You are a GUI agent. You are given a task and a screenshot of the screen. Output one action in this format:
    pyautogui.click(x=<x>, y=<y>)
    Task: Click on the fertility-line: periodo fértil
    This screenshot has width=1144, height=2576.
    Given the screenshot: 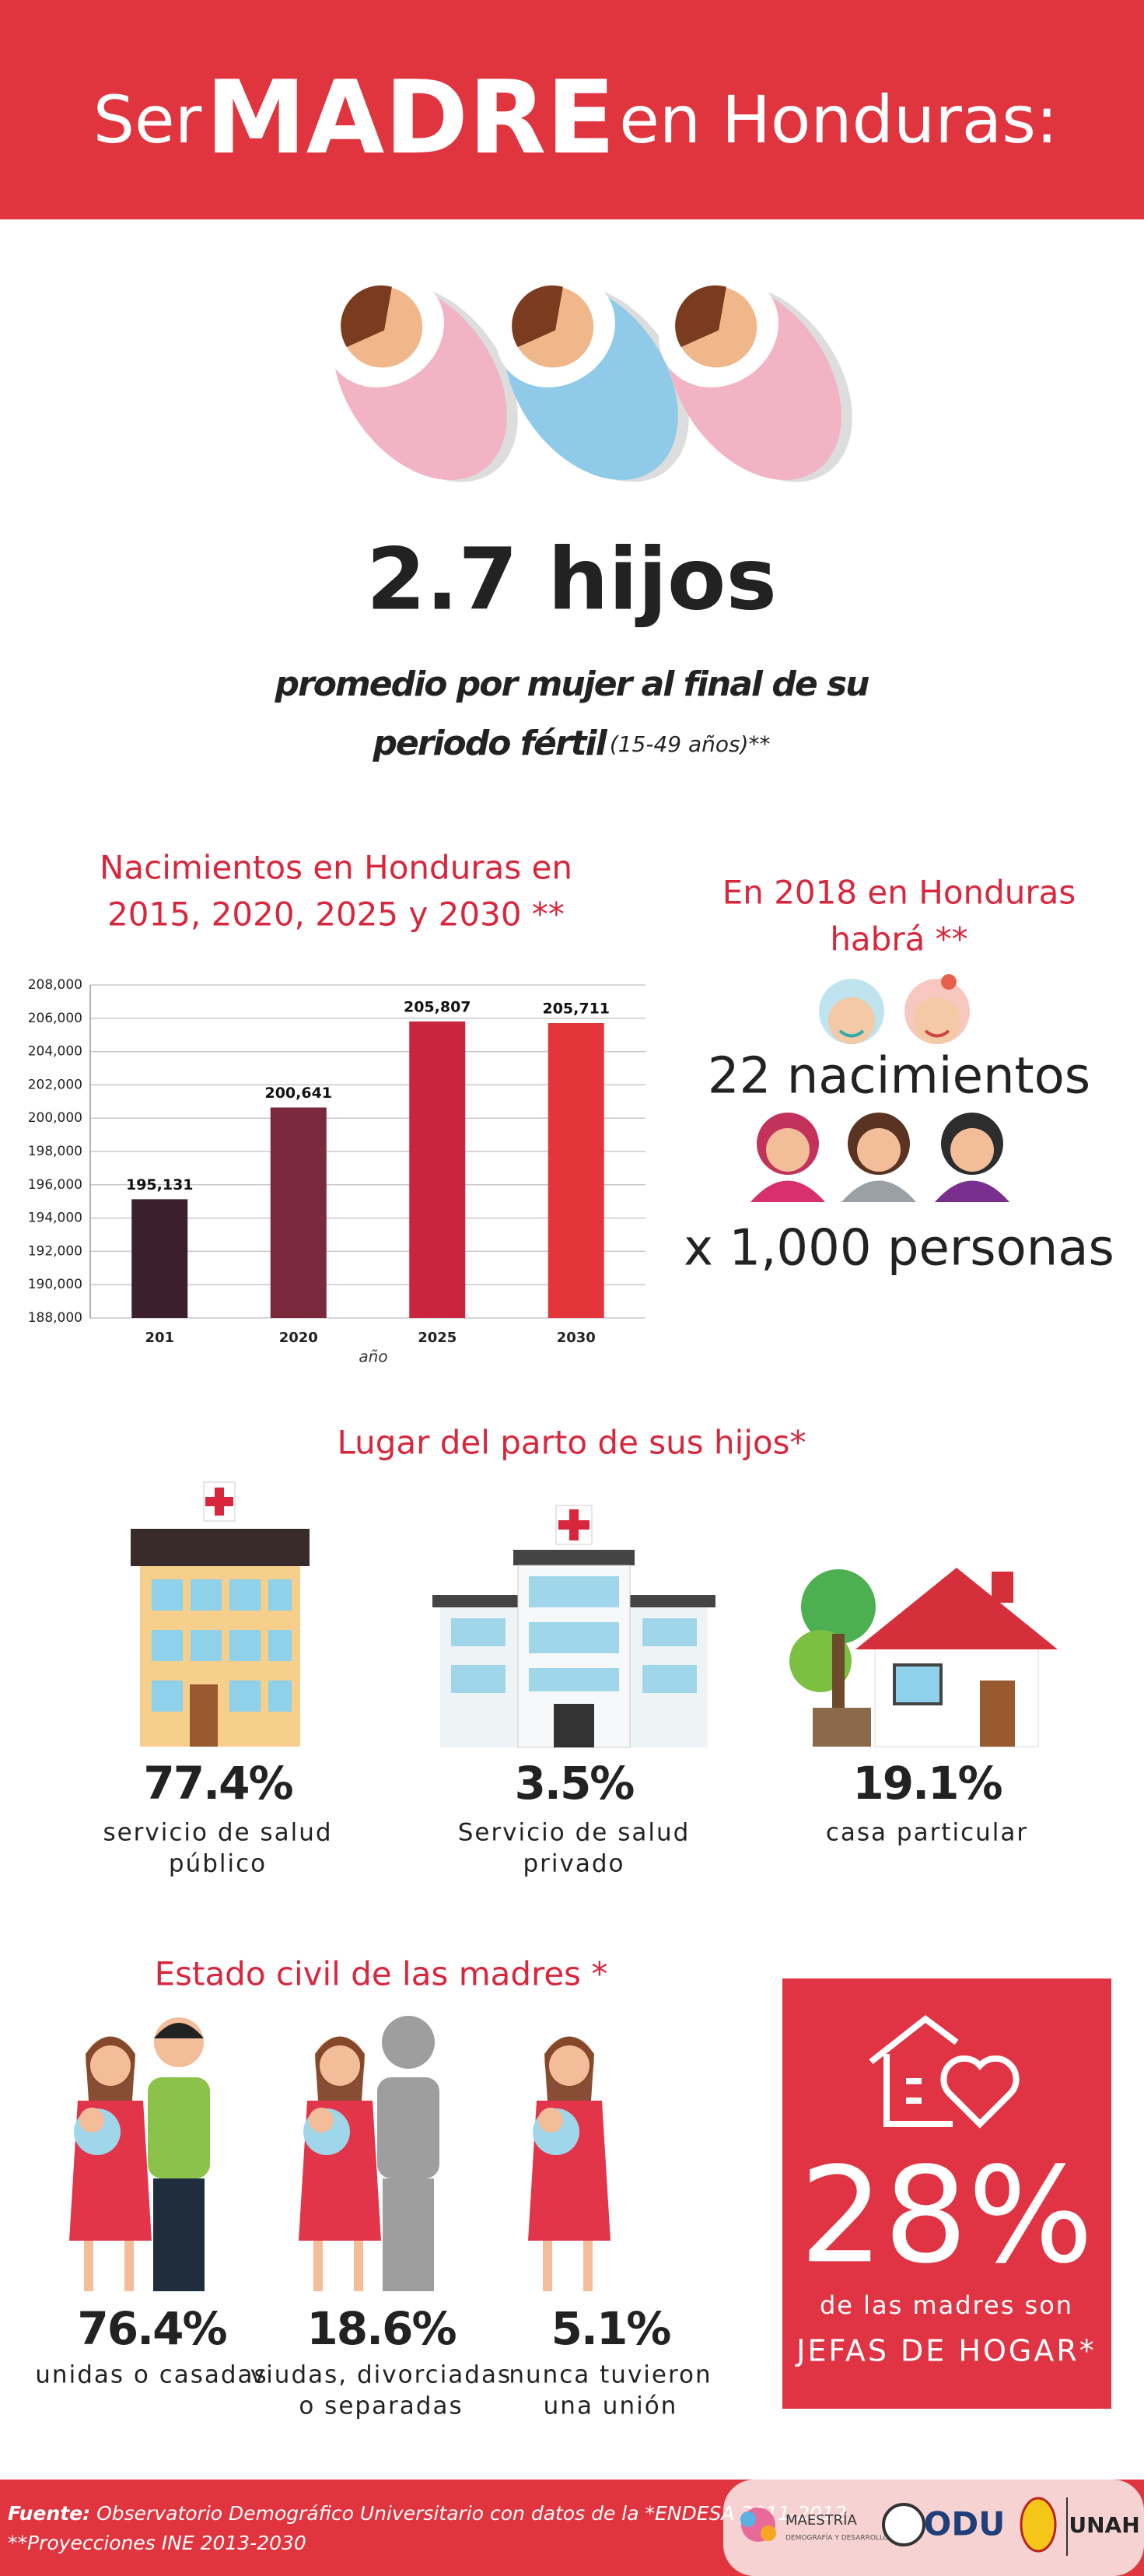 What is the action you would take?
    pyautogui.click(x=490, y=743)
    